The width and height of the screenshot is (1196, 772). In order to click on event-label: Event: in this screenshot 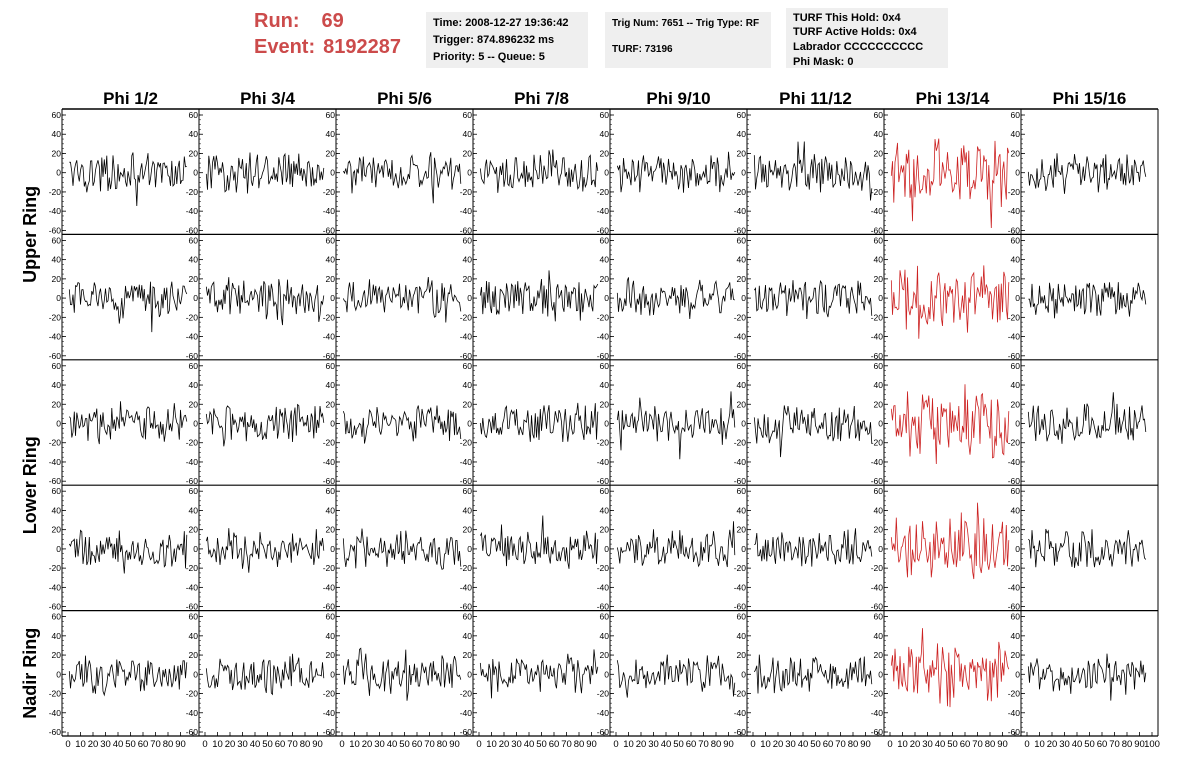, I will do `click(285, 47)`.